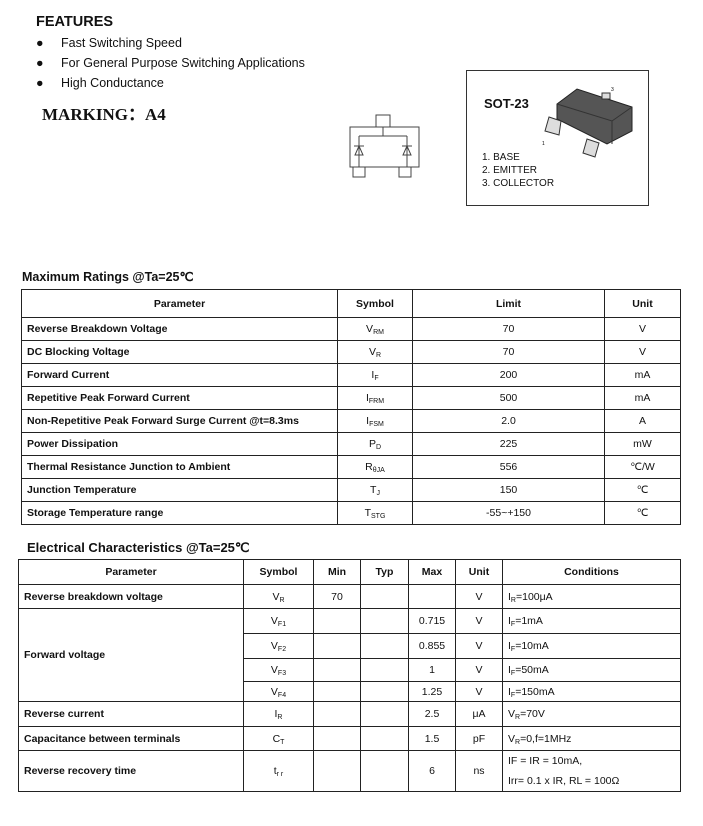 This screenshot has width=703, height=826. I want to click on max-ratings-title: Maximum Ratings @Ta=25℃, so click(108, 277).